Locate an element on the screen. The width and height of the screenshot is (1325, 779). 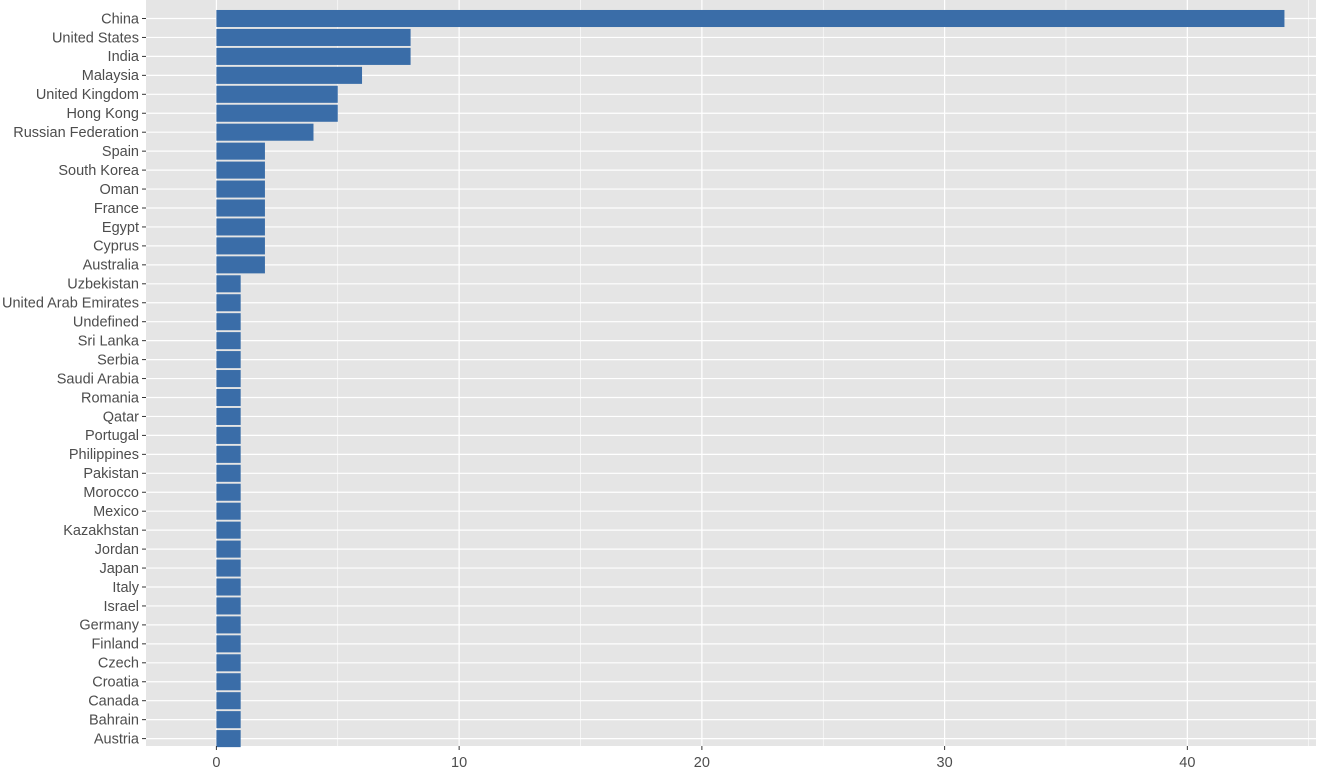
y-tick-label: Finland is located at coordinates (115, 645).